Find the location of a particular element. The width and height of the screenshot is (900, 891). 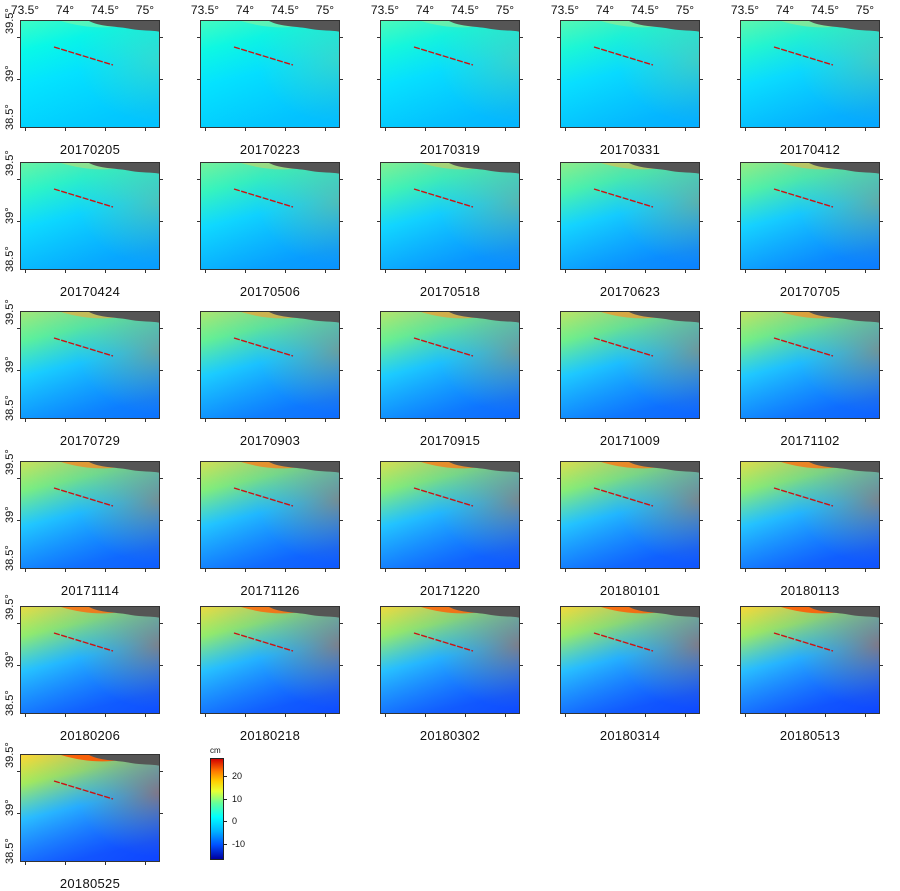

acquisition-date-label: 20170705 is located at coordinates (810, 291).